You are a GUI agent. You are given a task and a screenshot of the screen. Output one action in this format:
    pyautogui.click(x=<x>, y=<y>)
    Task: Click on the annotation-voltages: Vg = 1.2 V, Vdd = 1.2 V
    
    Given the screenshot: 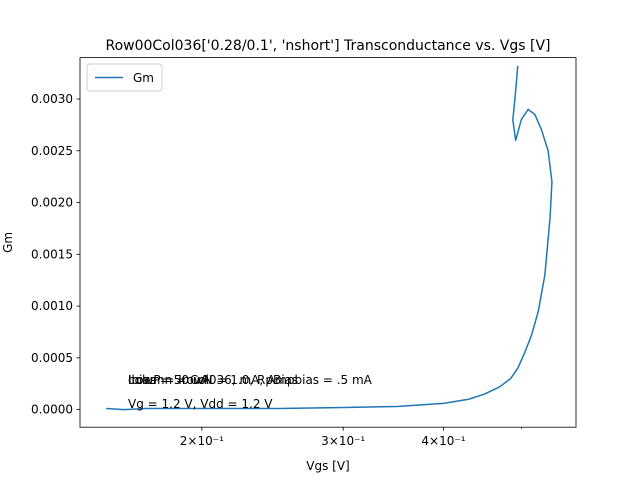 What is the action you would take?
    pyautogui.click(x=200, y=404)
    